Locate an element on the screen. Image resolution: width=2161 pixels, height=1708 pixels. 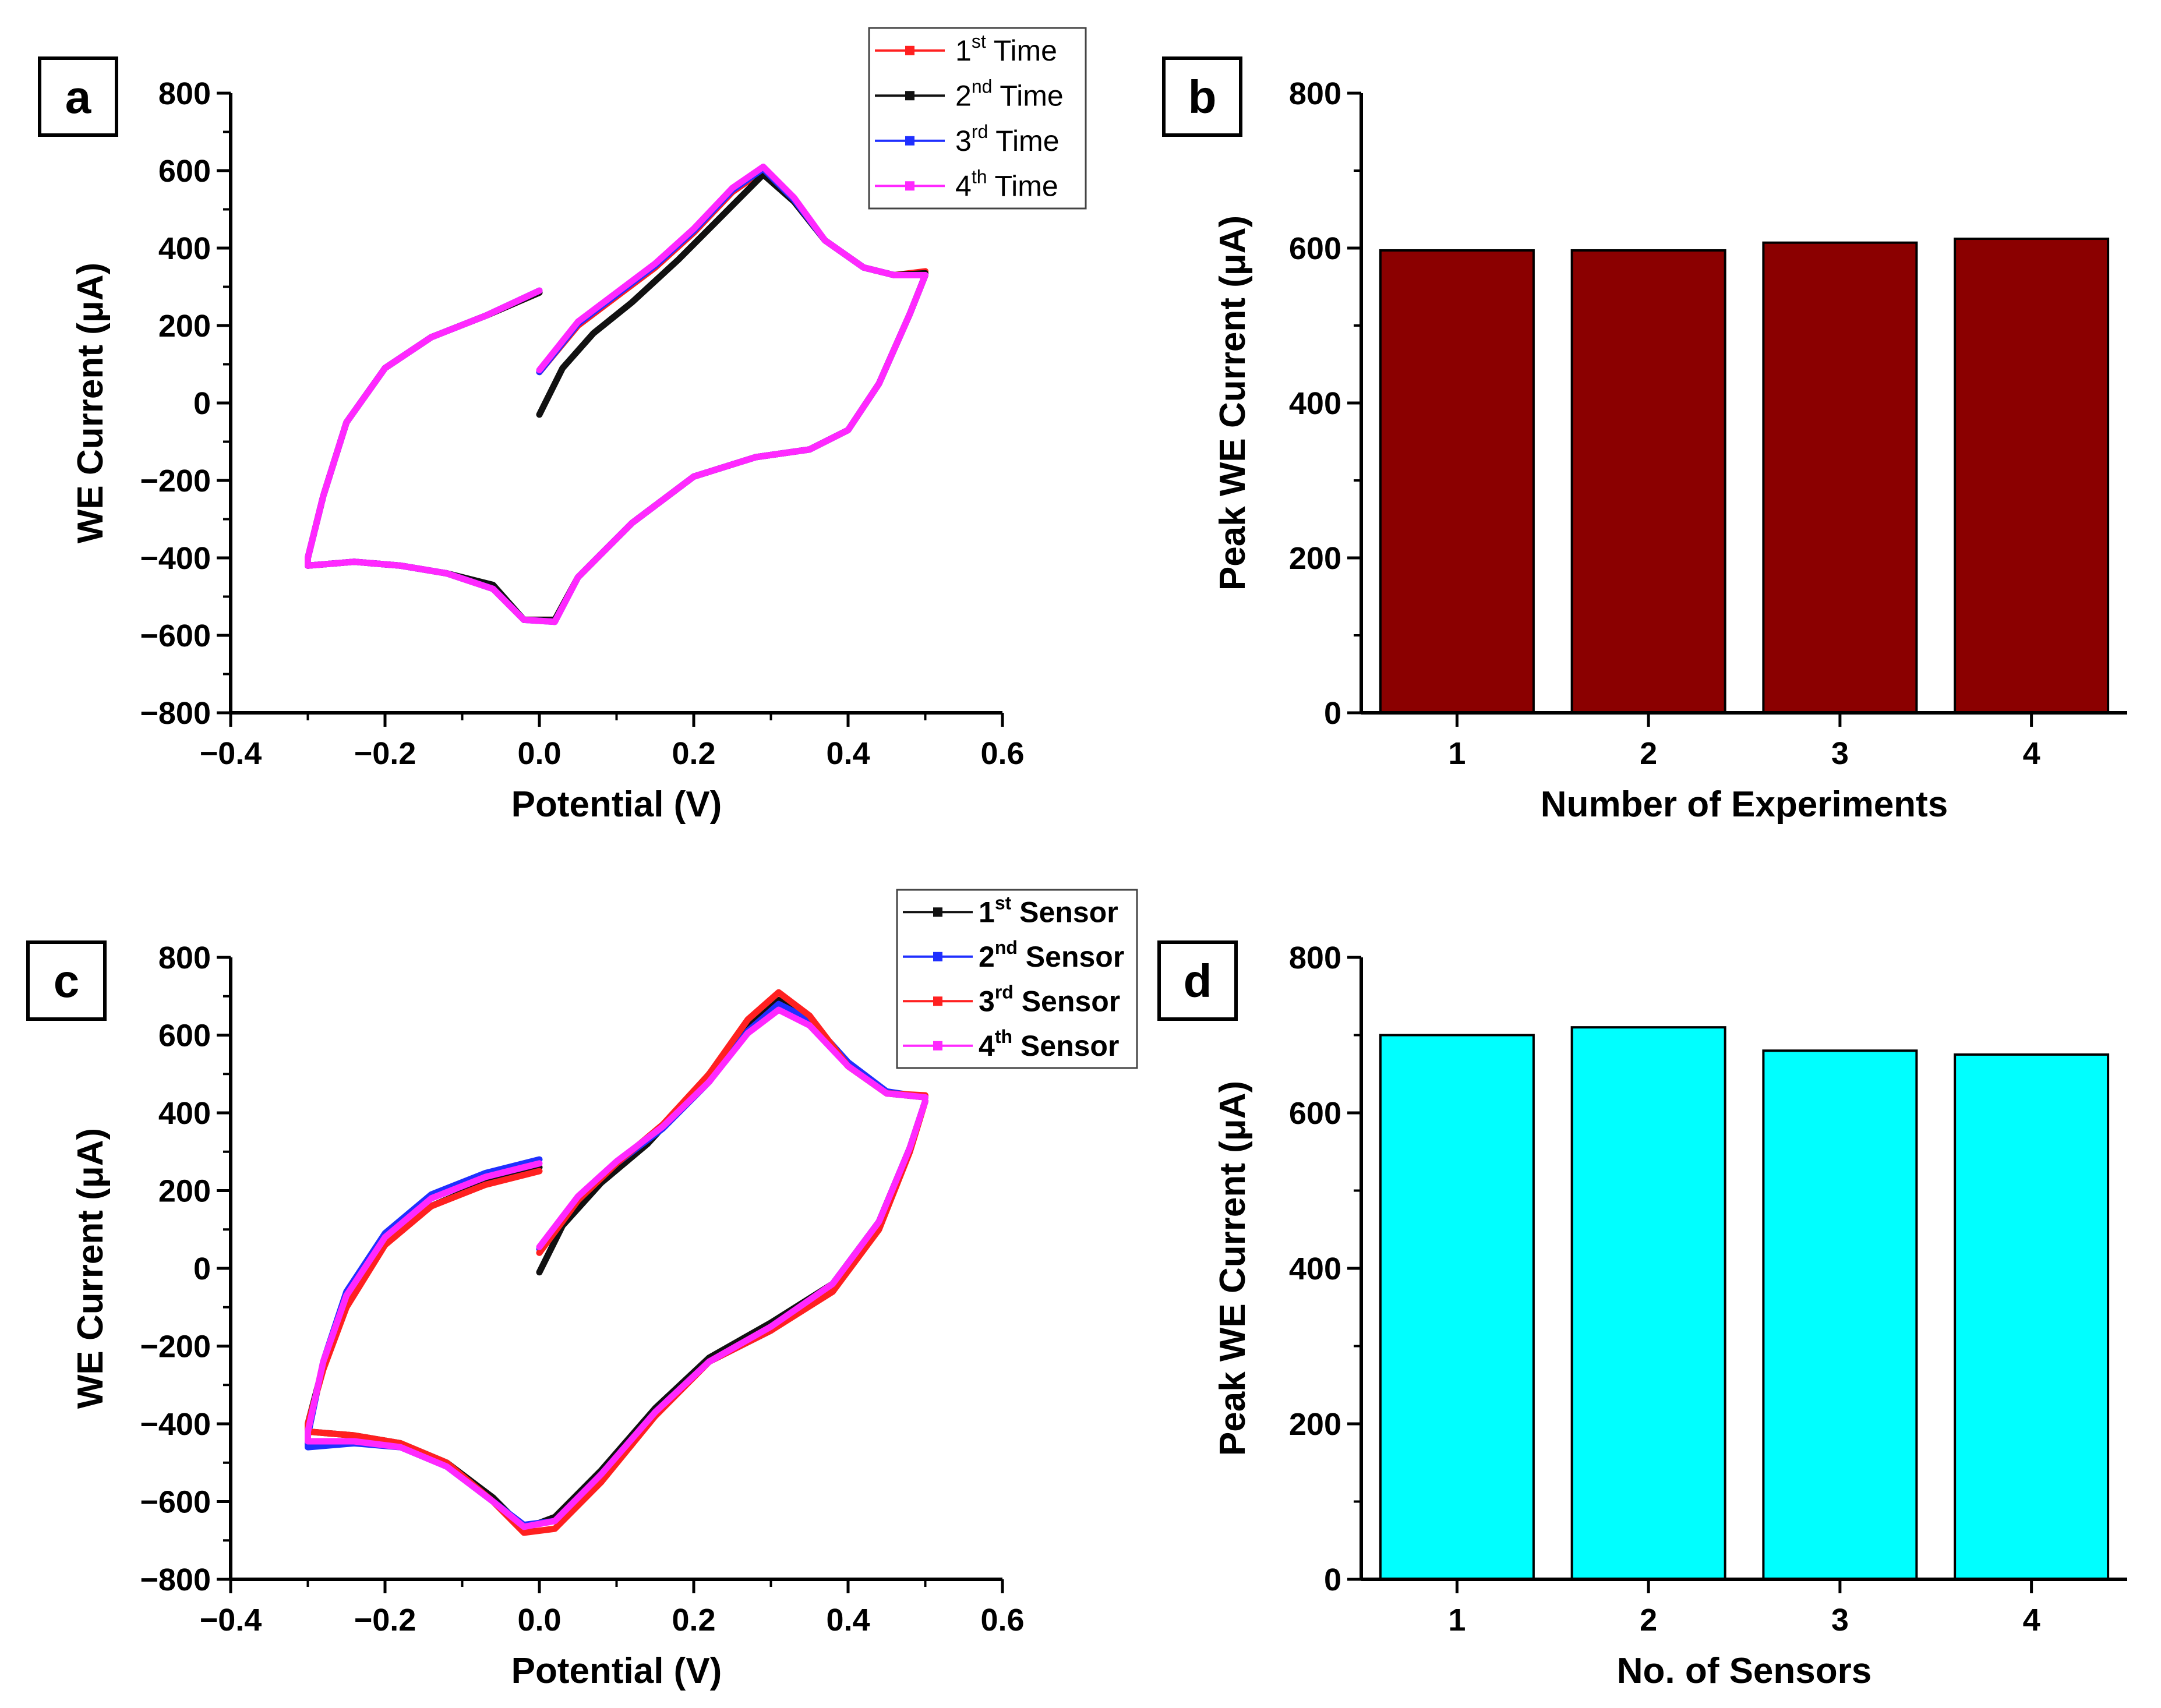
series-3-reverse-sweep is located at coordinates (616, 448).